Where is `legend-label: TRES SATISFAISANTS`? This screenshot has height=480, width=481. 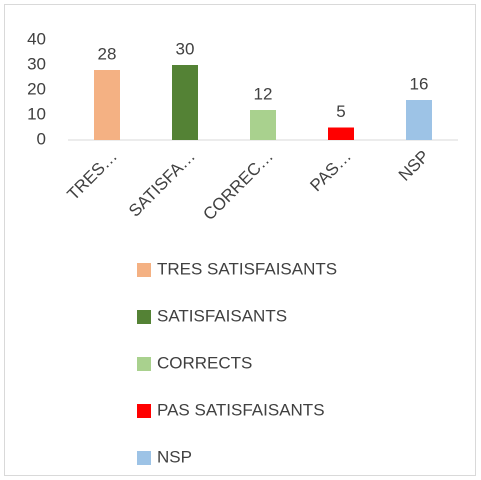 legend-label: TRES SATISFAISANTS is located at coordinates (247, 268).